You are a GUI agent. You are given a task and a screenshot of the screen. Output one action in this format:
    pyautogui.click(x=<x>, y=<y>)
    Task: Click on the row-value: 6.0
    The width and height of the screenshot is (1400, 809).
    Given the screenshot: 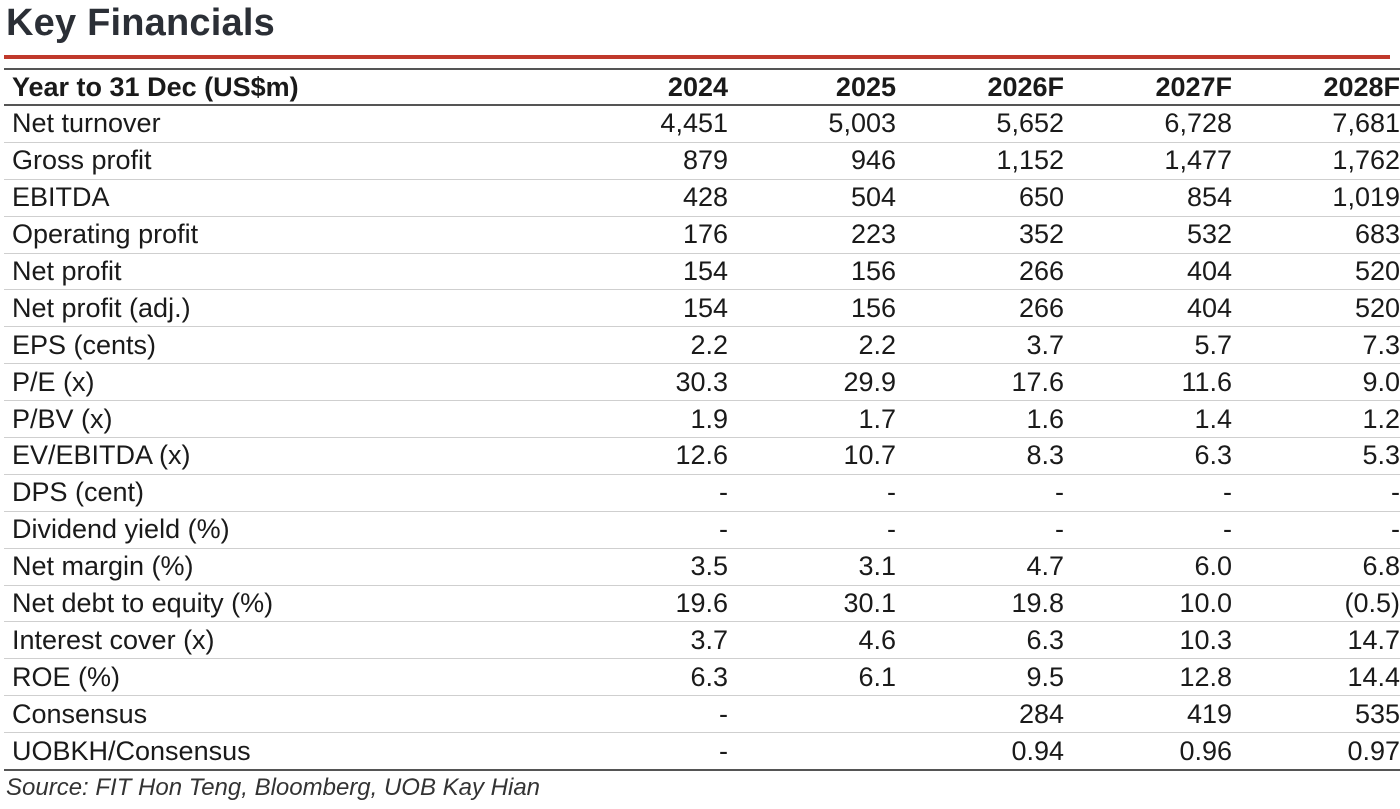 What is the action you would take?
    pyautogui.click(x=1156, y=567)
    